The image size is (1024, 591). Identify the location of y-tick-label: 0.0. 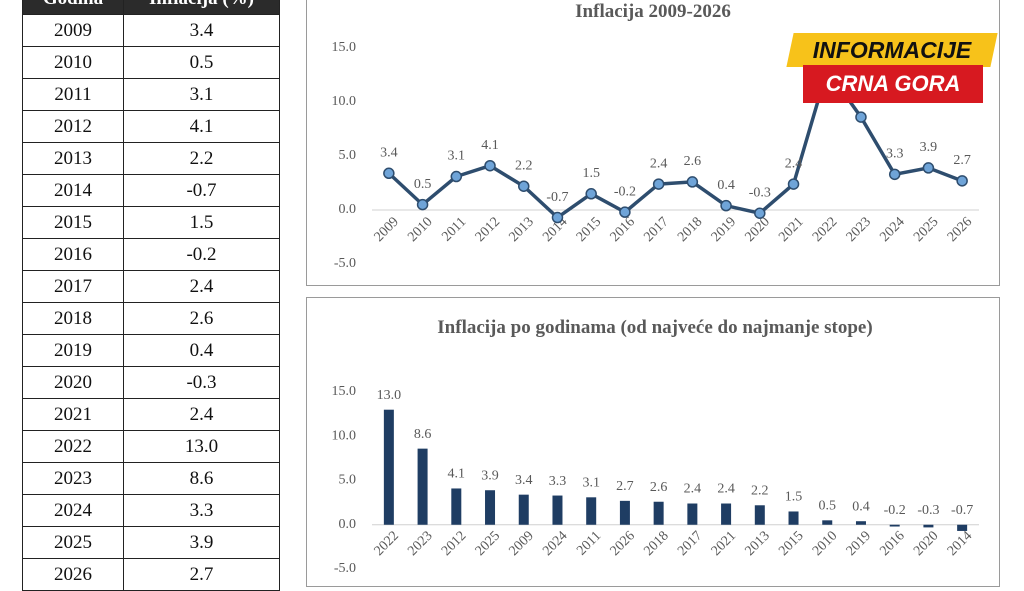
(348, 524).